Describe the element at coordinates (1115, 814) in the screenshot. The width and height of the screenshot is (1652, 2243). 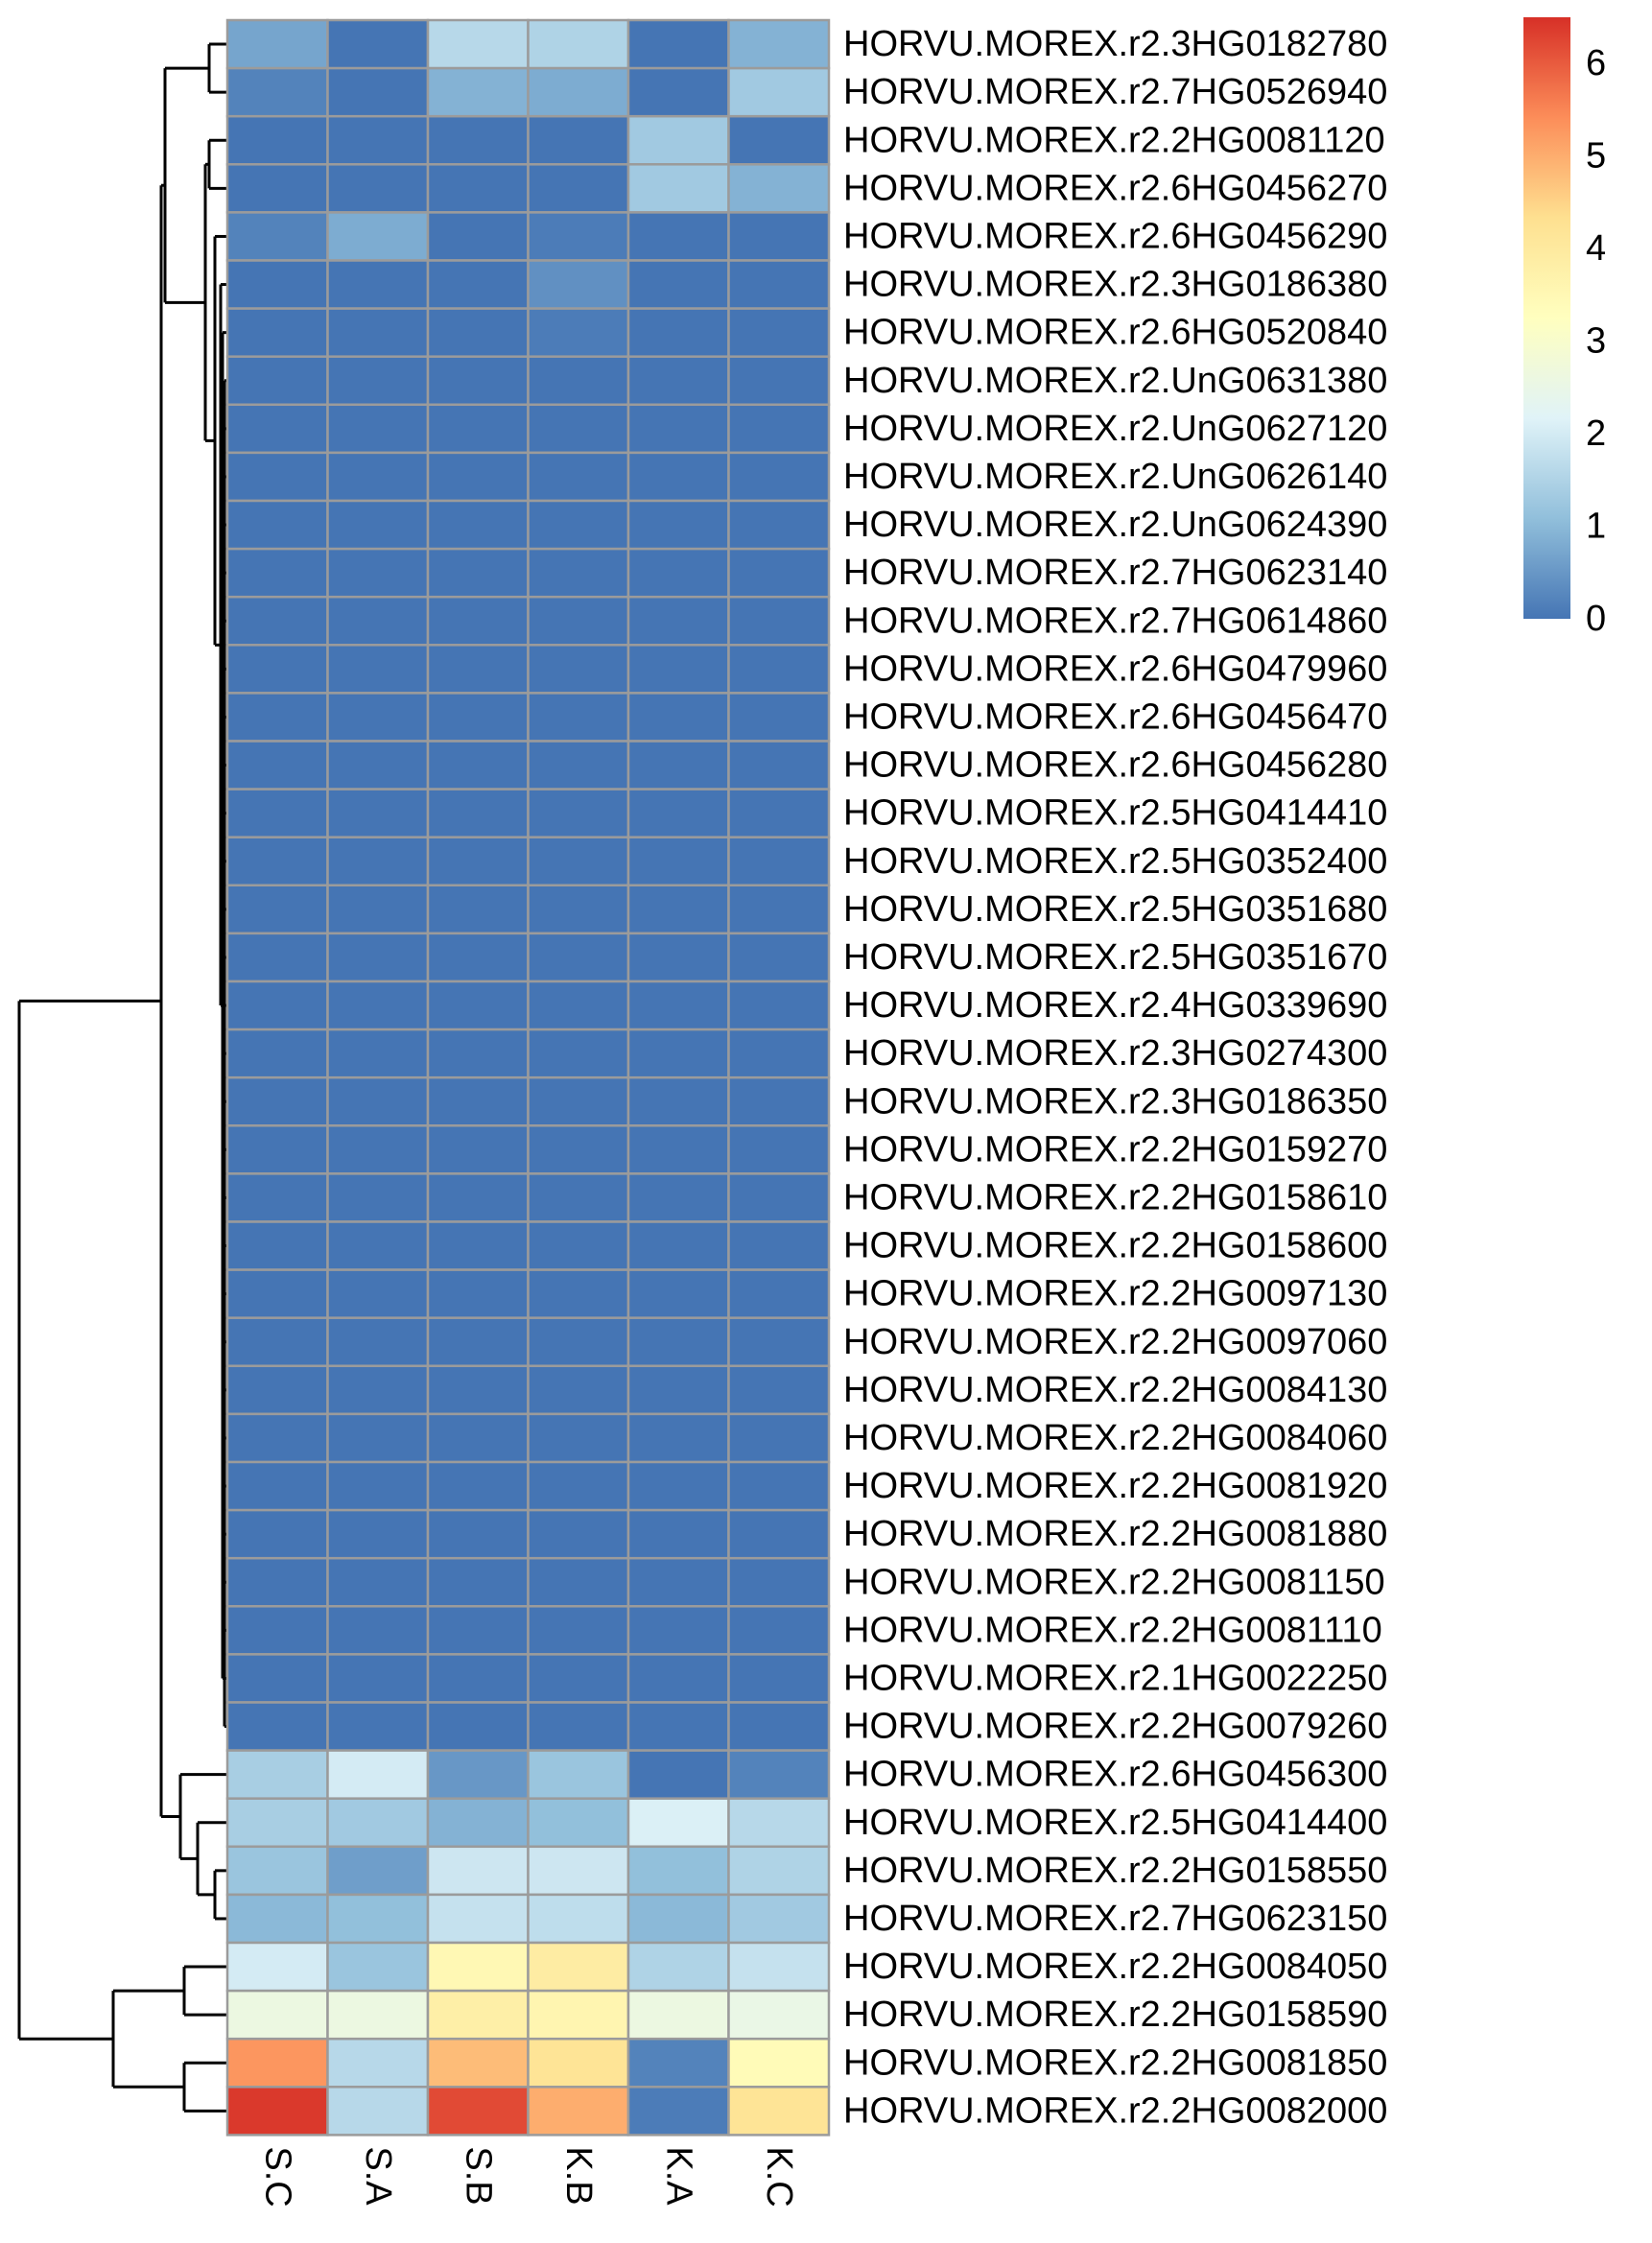
I see `row-label: HORVU.MOREX.r2.5HG0414410` at that location.